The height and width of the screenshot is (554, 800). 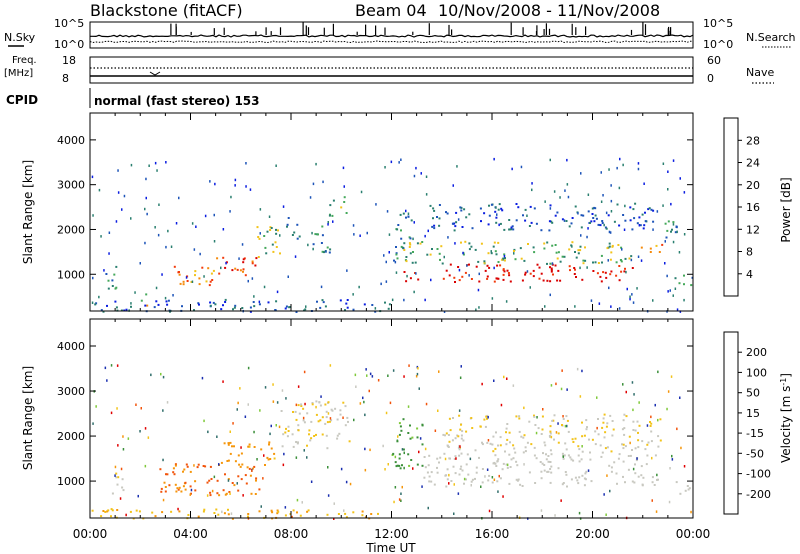 What do you see at coordinates (753, 185) in the screenshot?
I see `colorbar-tick-label: 20` at bounding box center [753, 185].